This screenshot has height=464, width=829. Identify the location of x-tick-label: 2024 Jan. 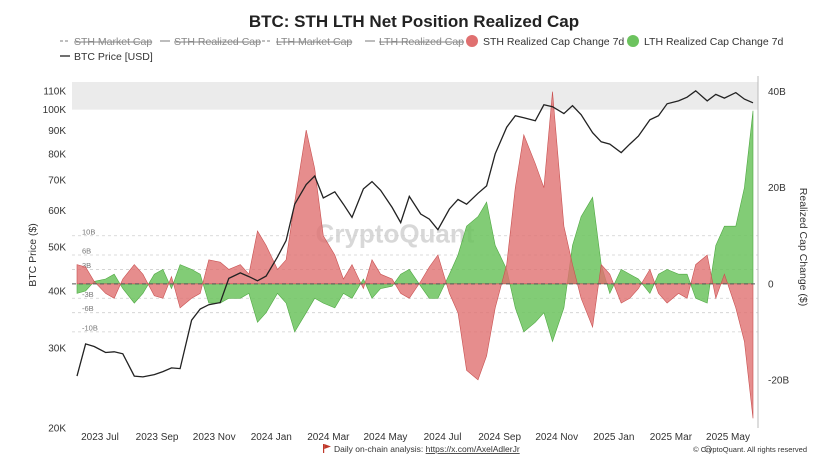
(271, 437).